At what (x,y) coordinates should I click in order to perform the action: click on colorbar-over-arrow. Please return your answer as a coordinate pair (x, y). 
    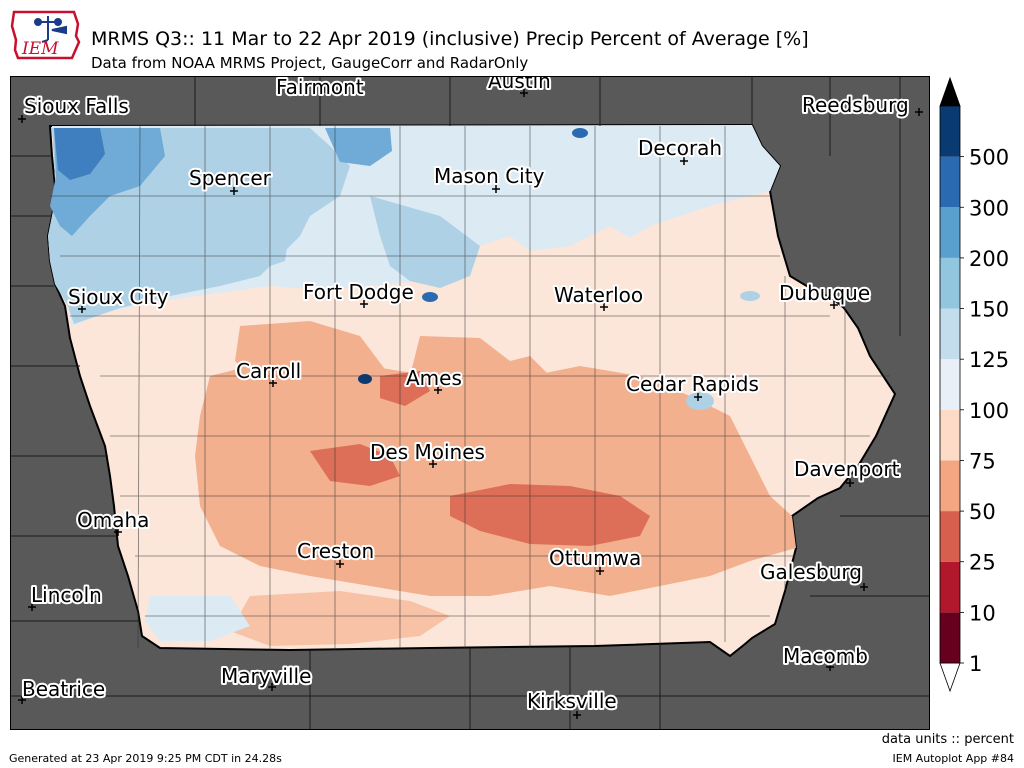
    Looking at the image, I should click on (950, 91).